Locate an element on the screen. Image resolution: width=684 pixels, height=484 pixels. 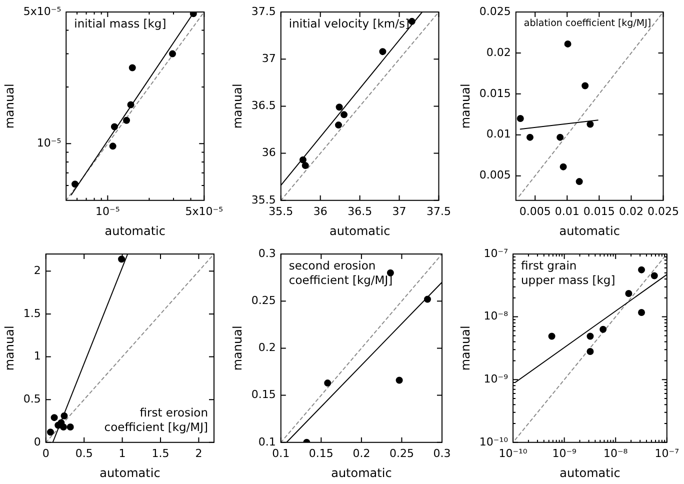
x-tick-label: 0.15 is located at coordinates (321, 453).